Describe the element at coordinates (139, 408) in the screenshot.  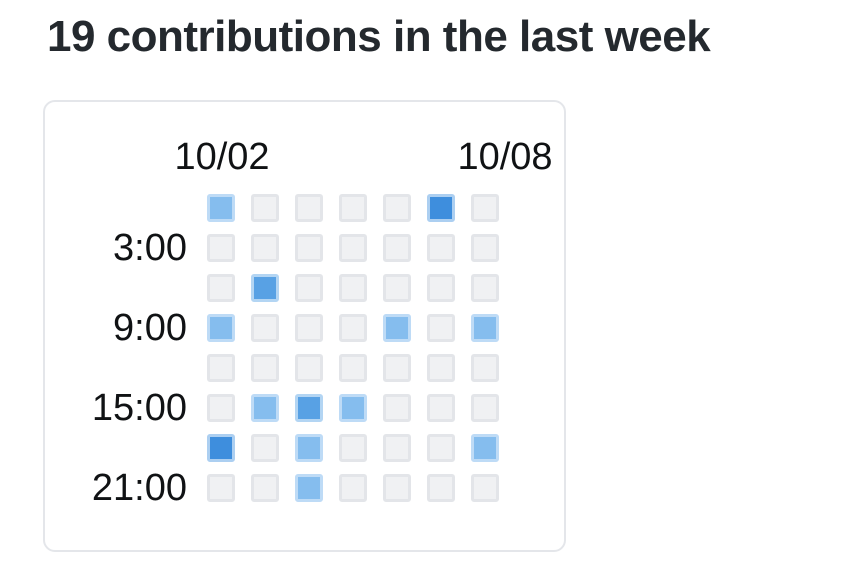
I see `y-axis-label-15-00: 15:00` at that location.